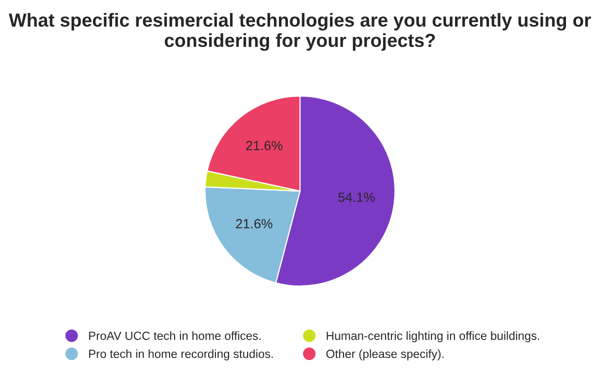 This screenshot has width=600, height=371. Describe the element at coordinates (175, 335) in the screenshot. I see `legend-label: ProAV UCC tech in home offices.` at that location.